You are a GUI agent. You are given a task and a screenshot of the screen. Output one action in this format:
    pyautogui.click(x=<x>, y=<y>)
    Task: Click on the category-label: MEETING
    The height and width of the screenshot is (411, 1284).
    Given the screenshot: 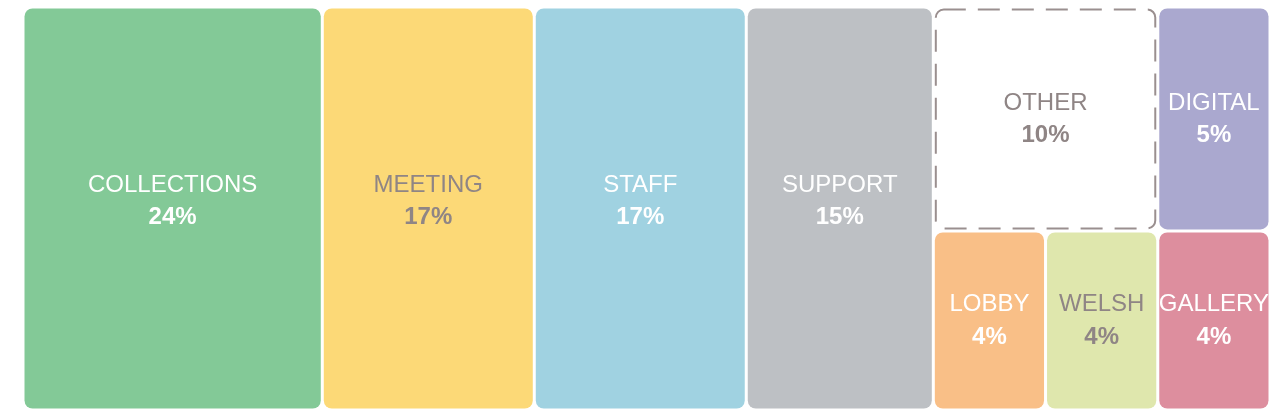 What is the action you would take?
    pyautogui.click(x=428, y=183)
    